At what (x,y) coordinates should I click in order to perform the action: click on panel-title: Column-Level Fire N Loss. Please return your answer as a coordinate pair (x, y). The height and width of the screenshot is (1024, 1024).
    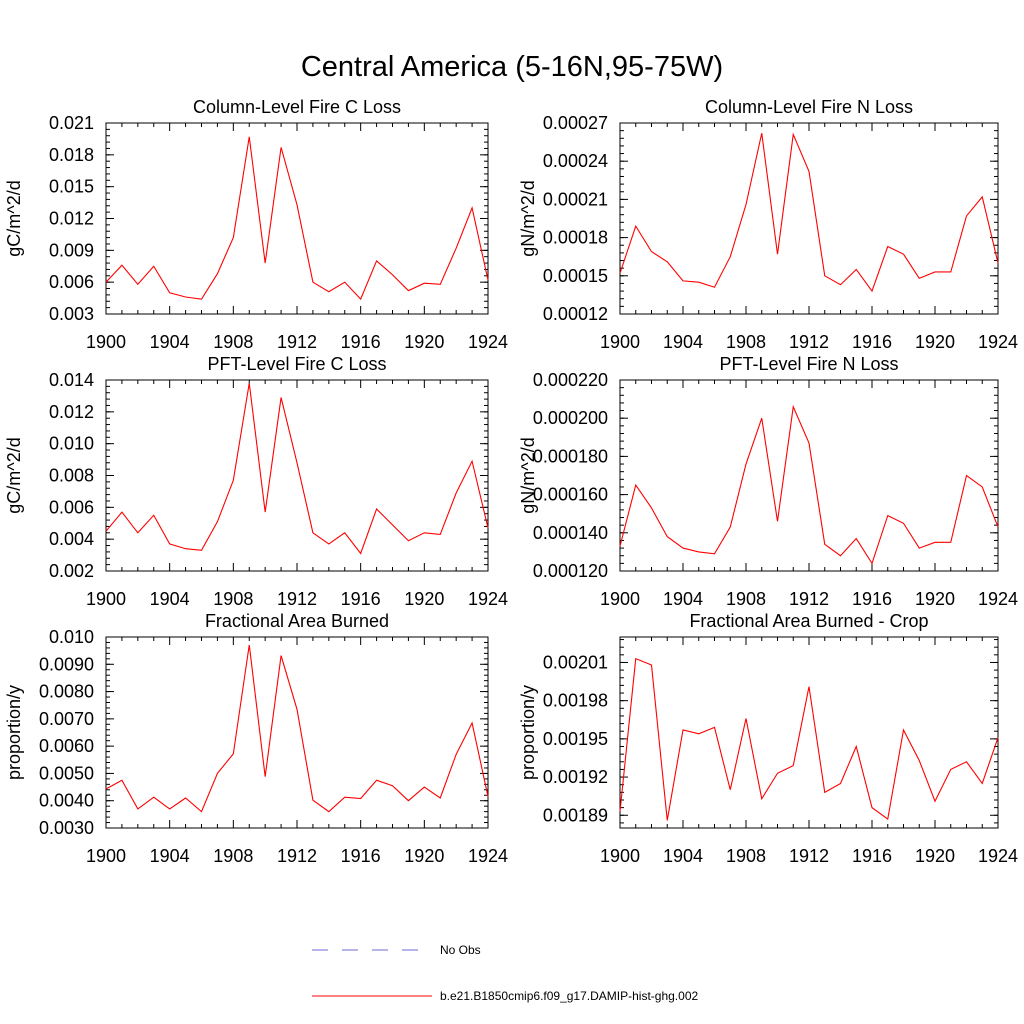
    Looking at the image, I should click on (809, 107).